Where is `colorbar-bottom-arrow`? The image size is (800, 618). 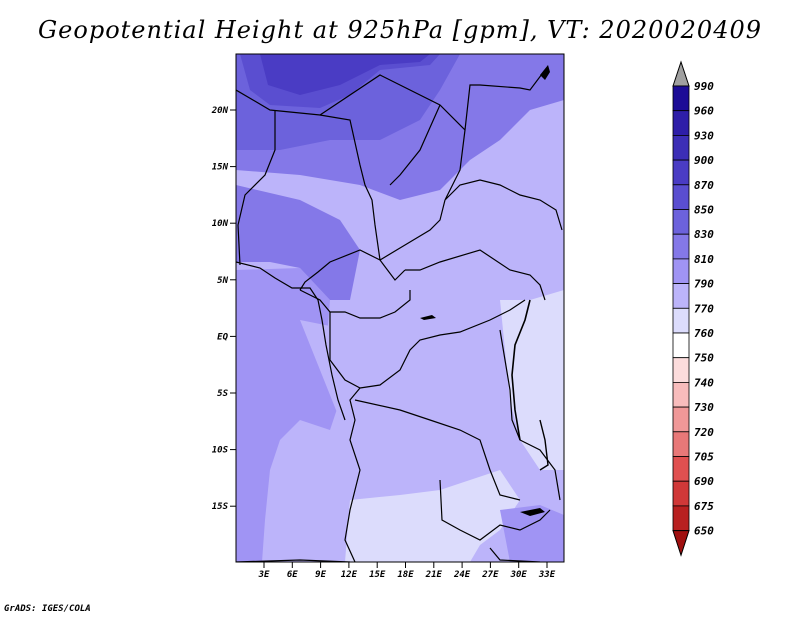
colorbar-bottom-arrow is located at coordinates (681, 543).